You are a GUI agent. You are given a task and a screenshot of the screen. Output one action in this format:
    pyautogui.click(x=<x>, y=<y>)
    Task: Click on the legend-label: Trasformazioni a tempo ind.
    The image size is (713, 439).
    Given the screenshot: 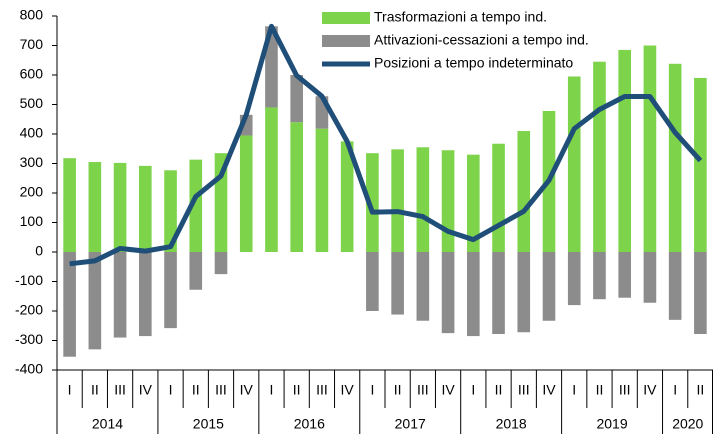 What is the action you would take?
    pyautogui.click(x=460, y=17)
    